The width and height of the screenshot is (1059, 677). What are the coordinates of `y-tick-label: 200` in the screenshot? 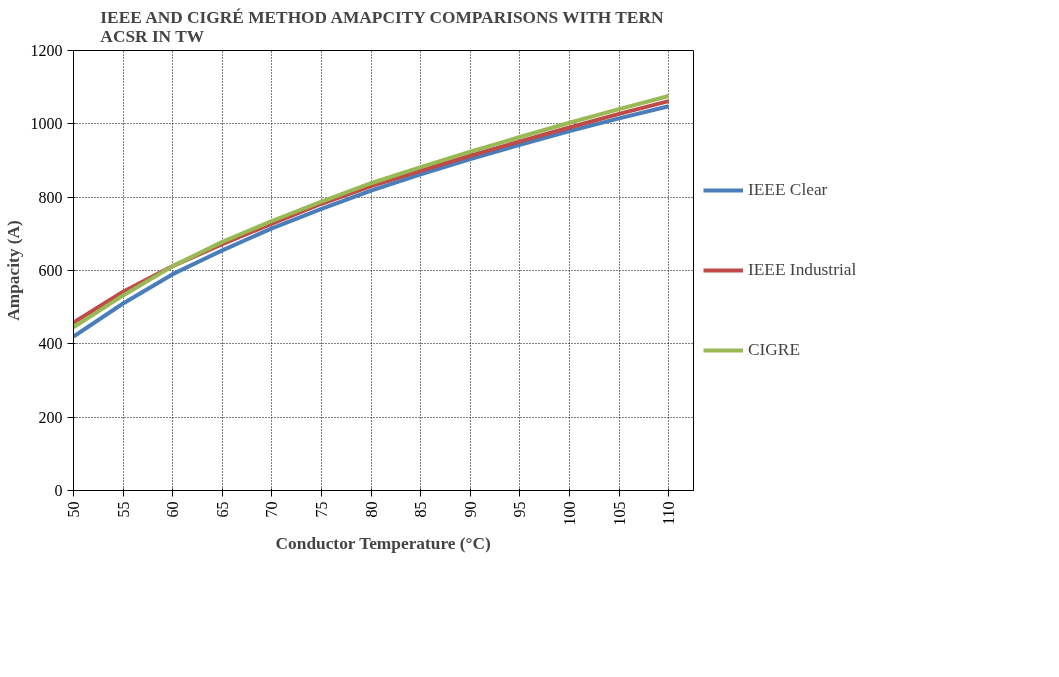 It's located at (50, 417).